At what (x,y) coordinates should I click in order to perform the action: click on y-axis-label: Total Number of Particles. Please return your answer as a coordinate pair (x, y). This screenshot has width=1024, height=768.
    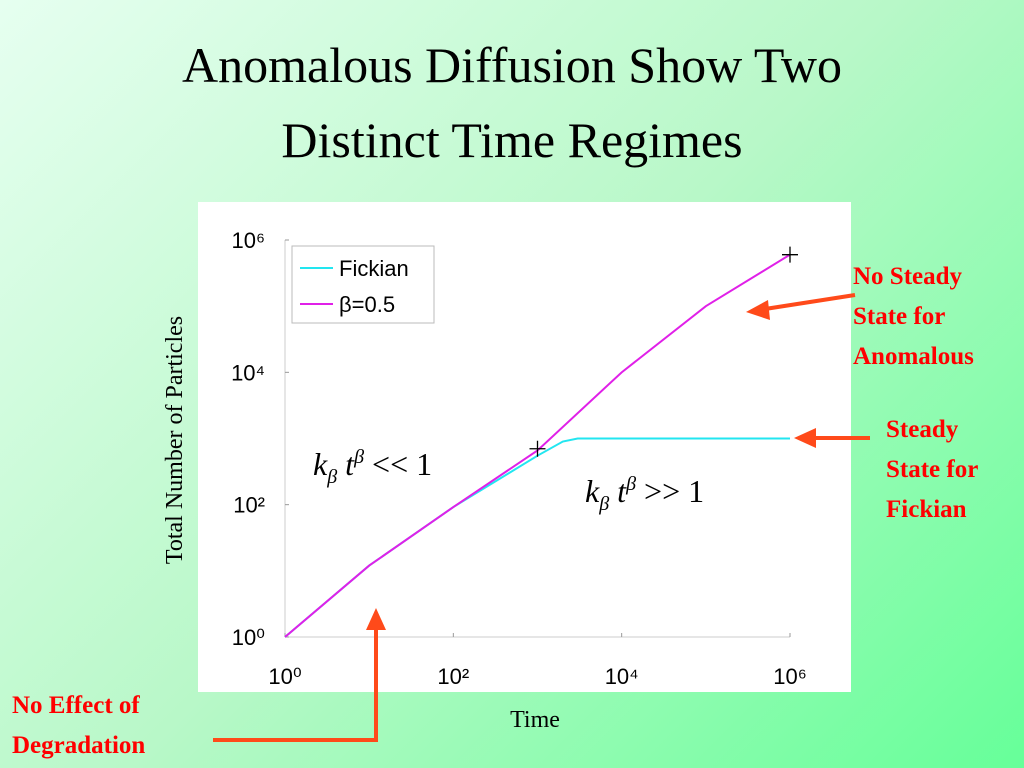
    Looking at the image, I should click on (175, 440).